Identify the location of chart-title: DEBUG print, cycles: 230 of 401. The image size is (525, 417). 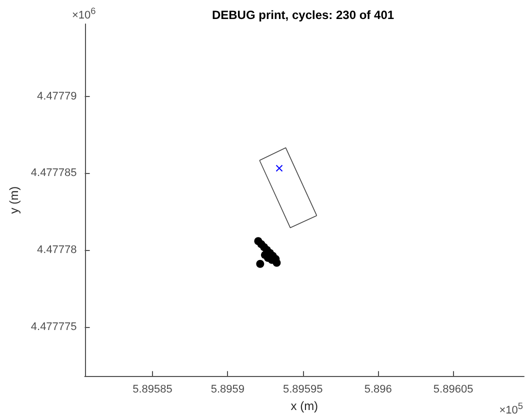
(303, 15).